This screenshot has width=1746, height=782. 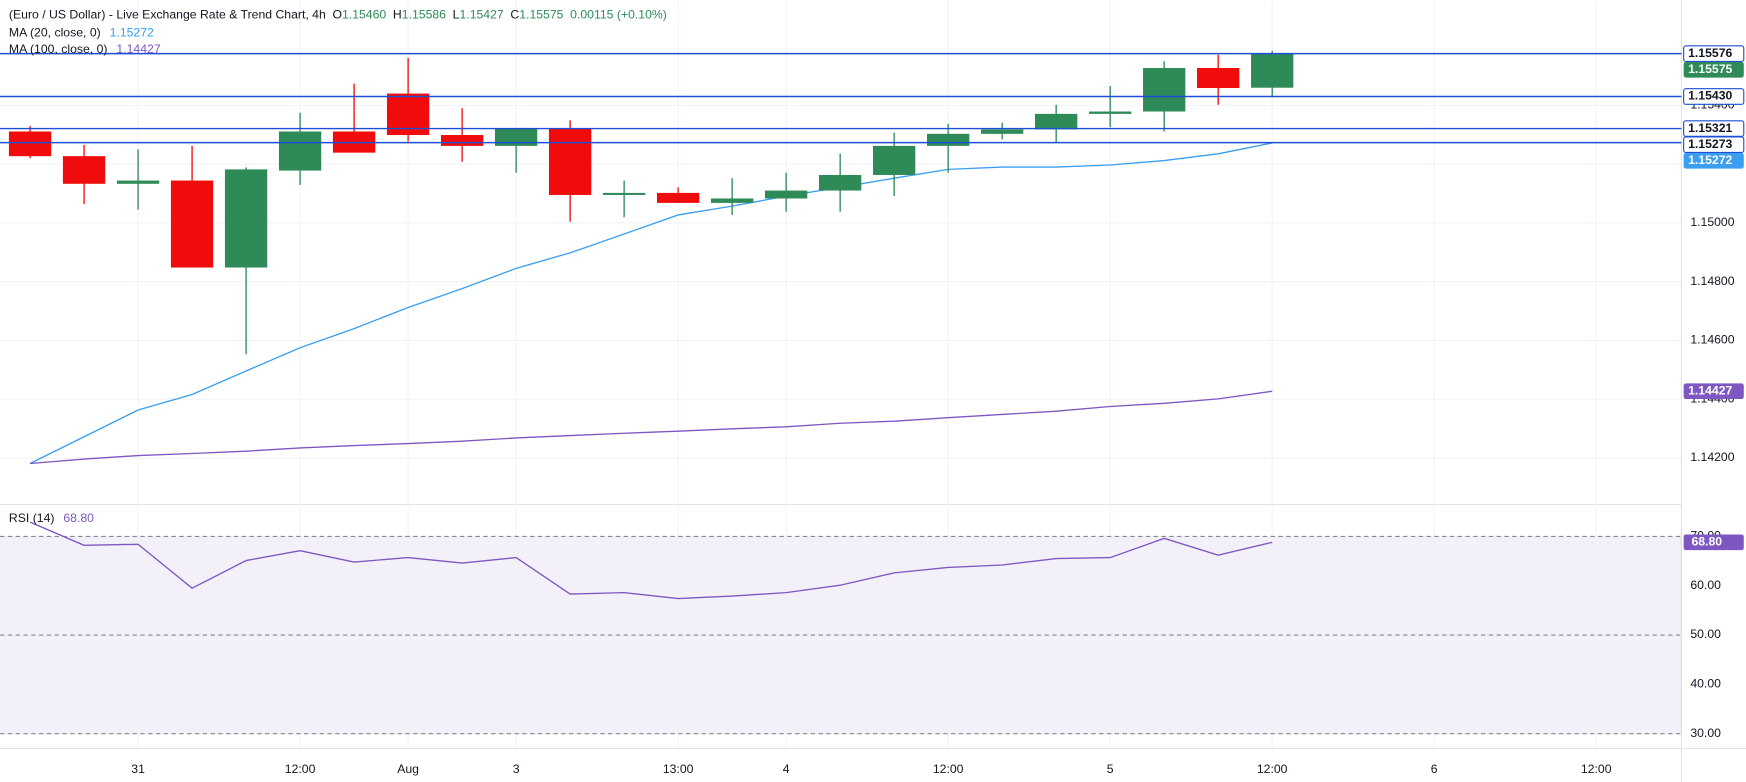 What do you see at coordinates (456, 15) in the screenshot?
I see `ohlc-key: L` at bounding box center [456, 15].